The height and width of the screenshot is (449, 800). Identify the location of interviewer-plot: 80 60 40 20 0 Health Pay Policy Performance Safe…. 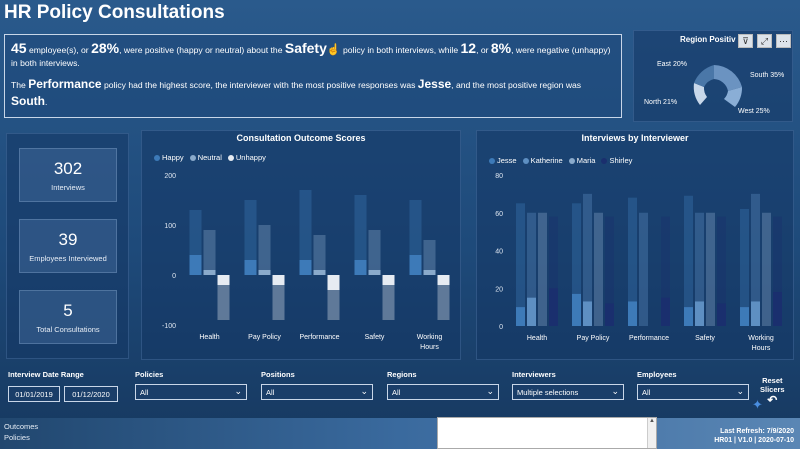
(638, 262).